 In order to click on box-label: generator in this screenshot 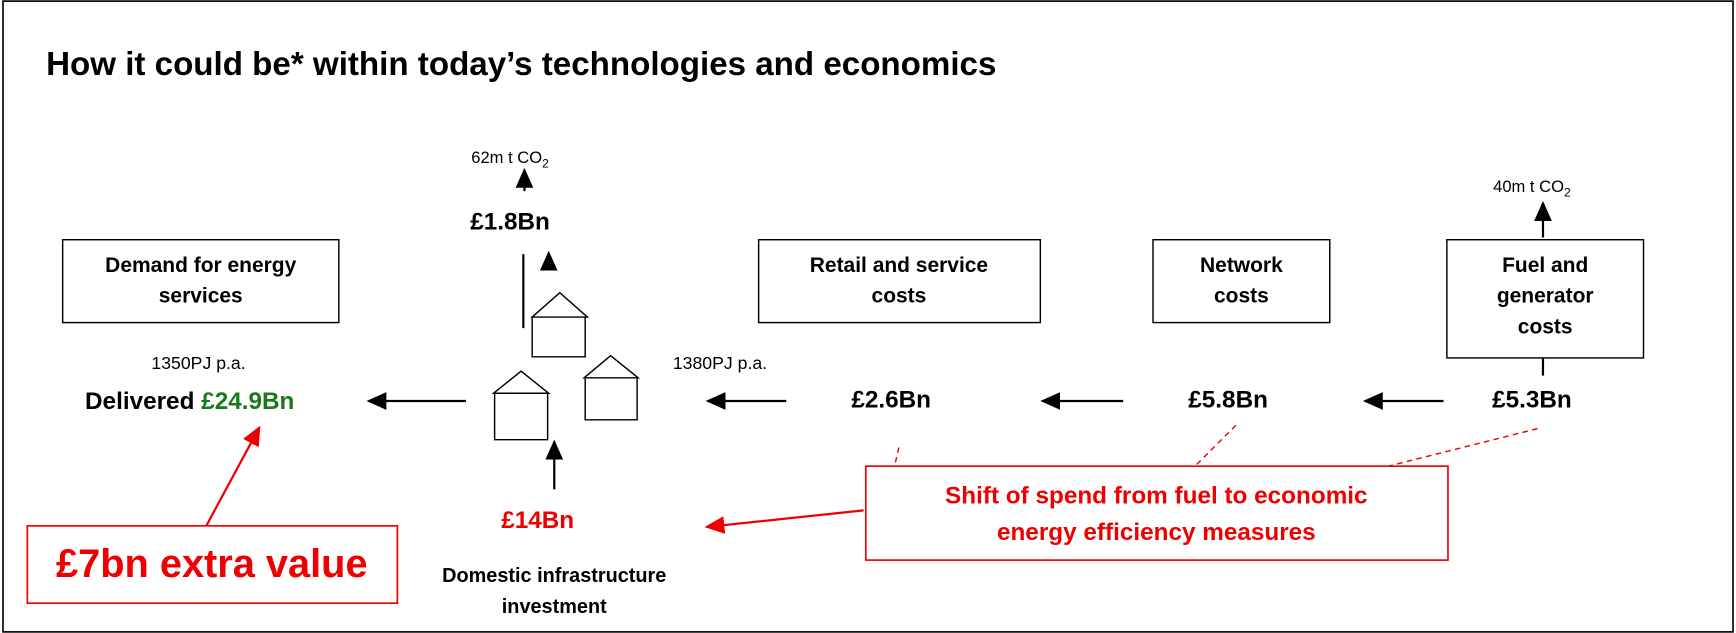, I will do `click(1545, 296)`.